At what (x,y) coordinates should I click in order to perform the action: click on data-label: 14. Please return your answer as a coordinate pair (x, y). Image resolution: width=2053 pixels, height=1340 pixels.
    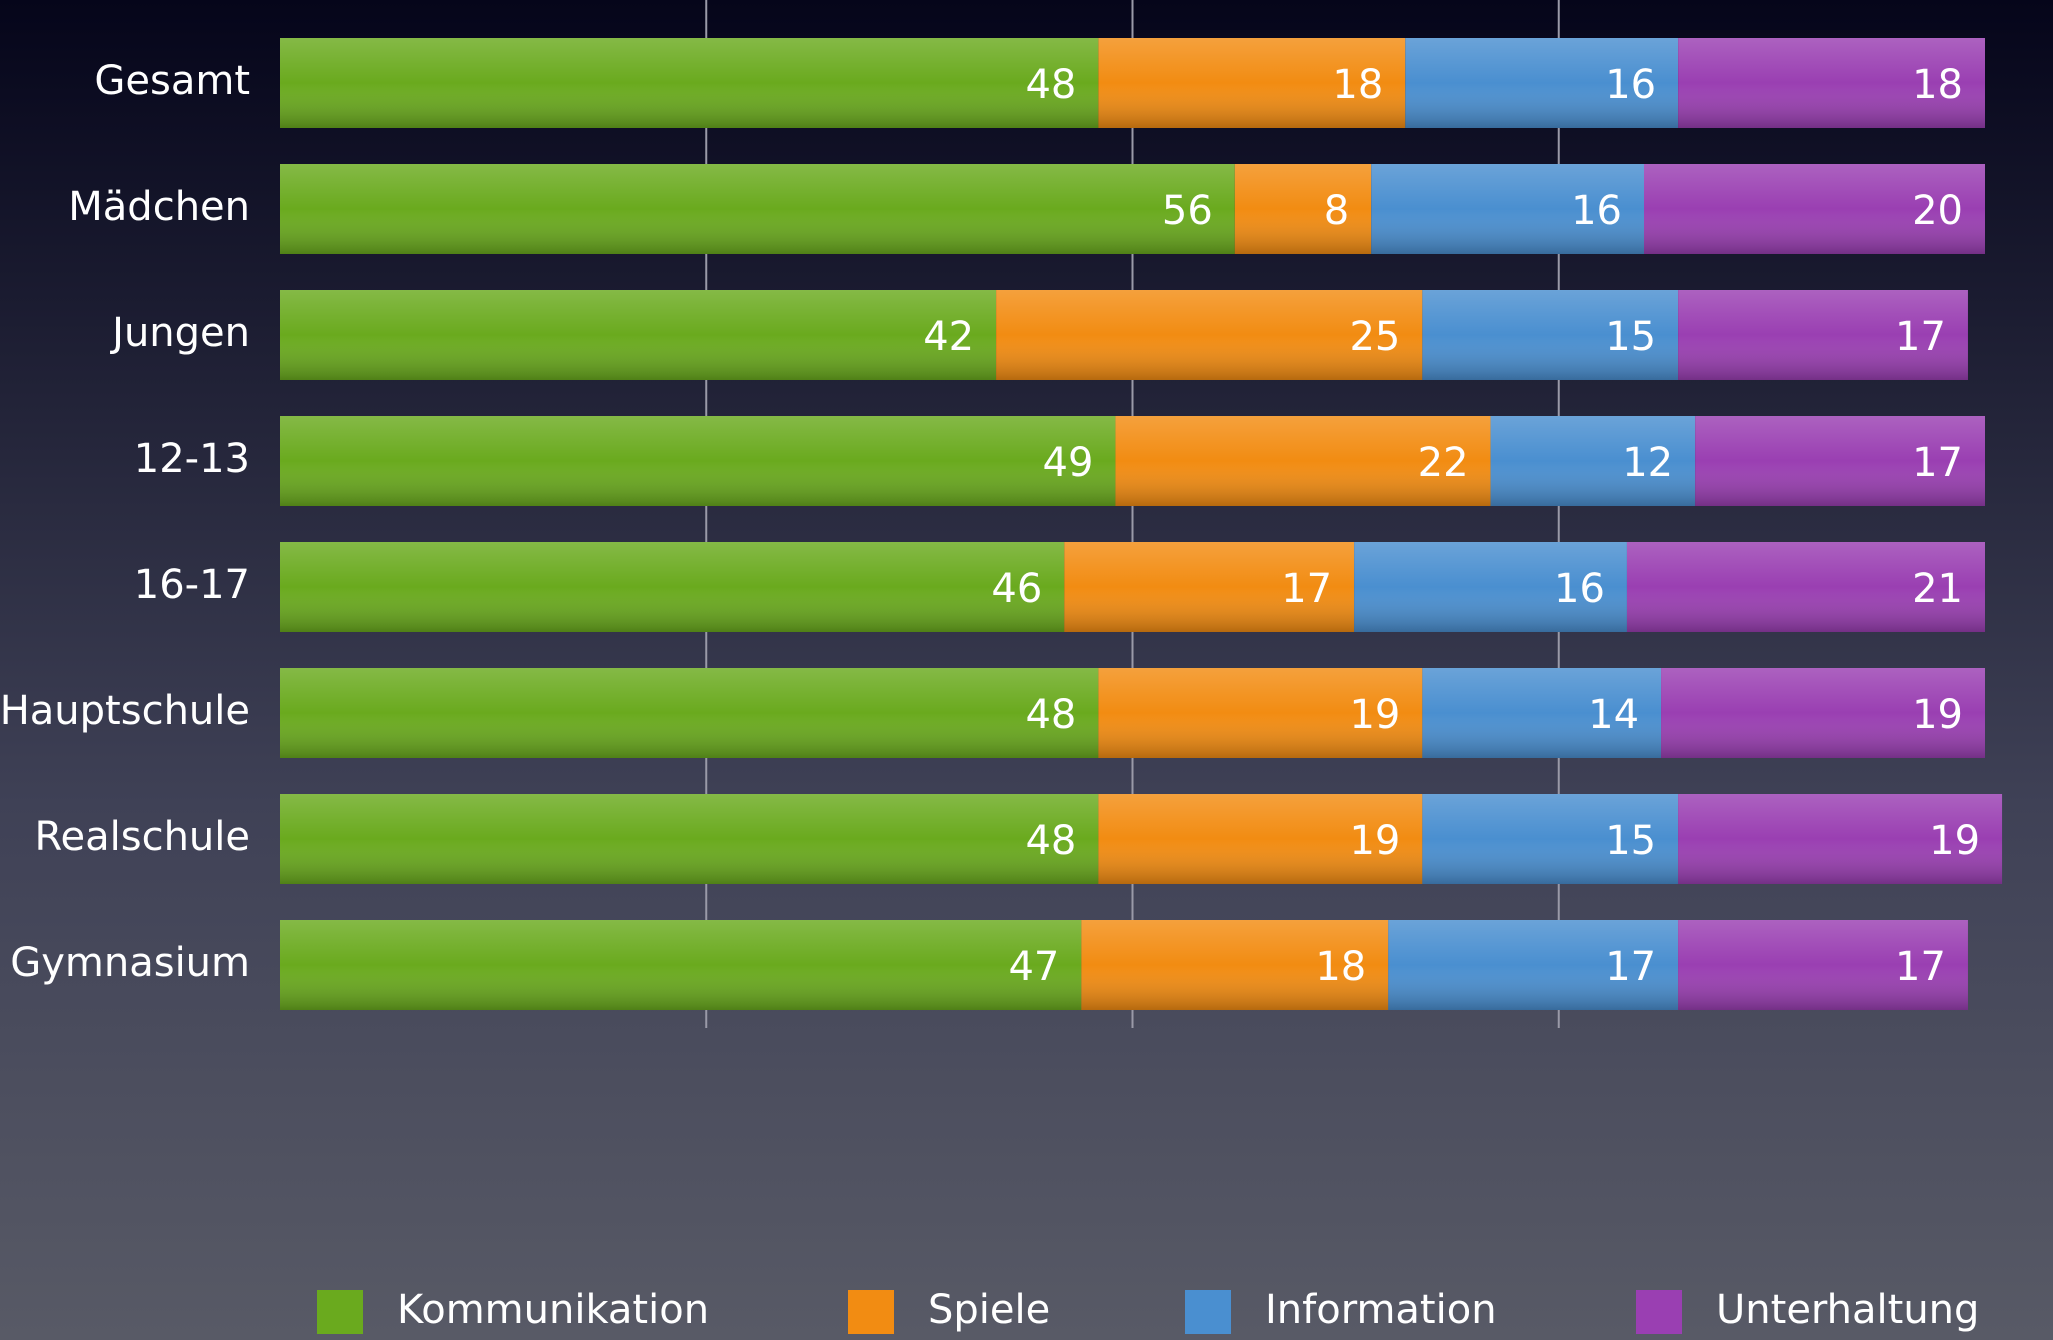
    Looking at the image, I should click on (1613, 715).